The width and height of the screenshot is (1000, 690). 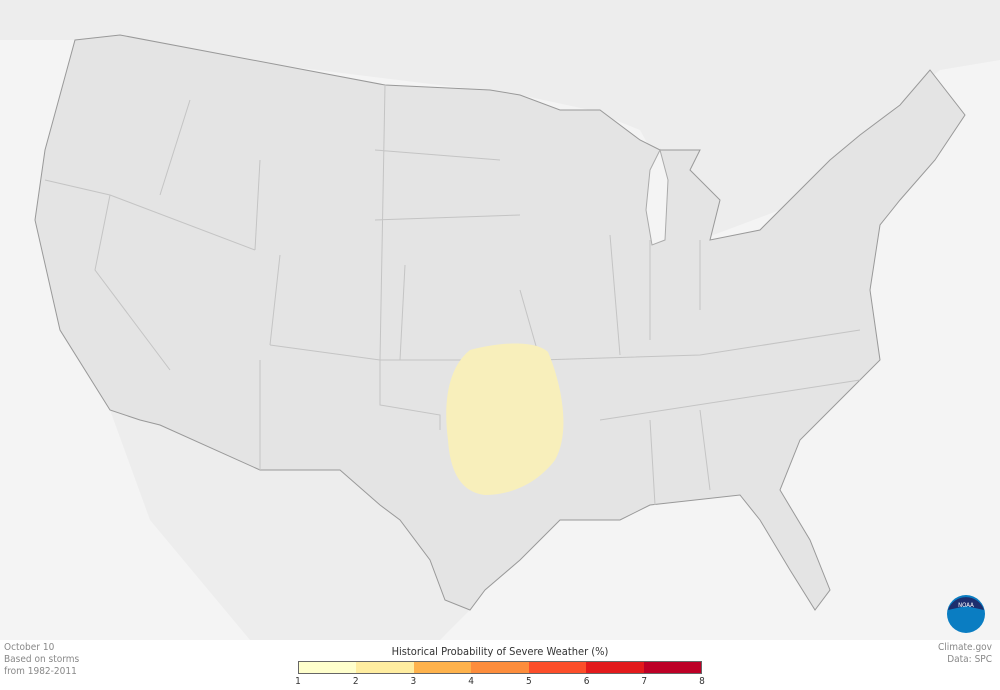 What do you see at coordinates (969, 659) in the screenshot?
I see `source-label: Data: SPC` at bounding box center [969, 659].